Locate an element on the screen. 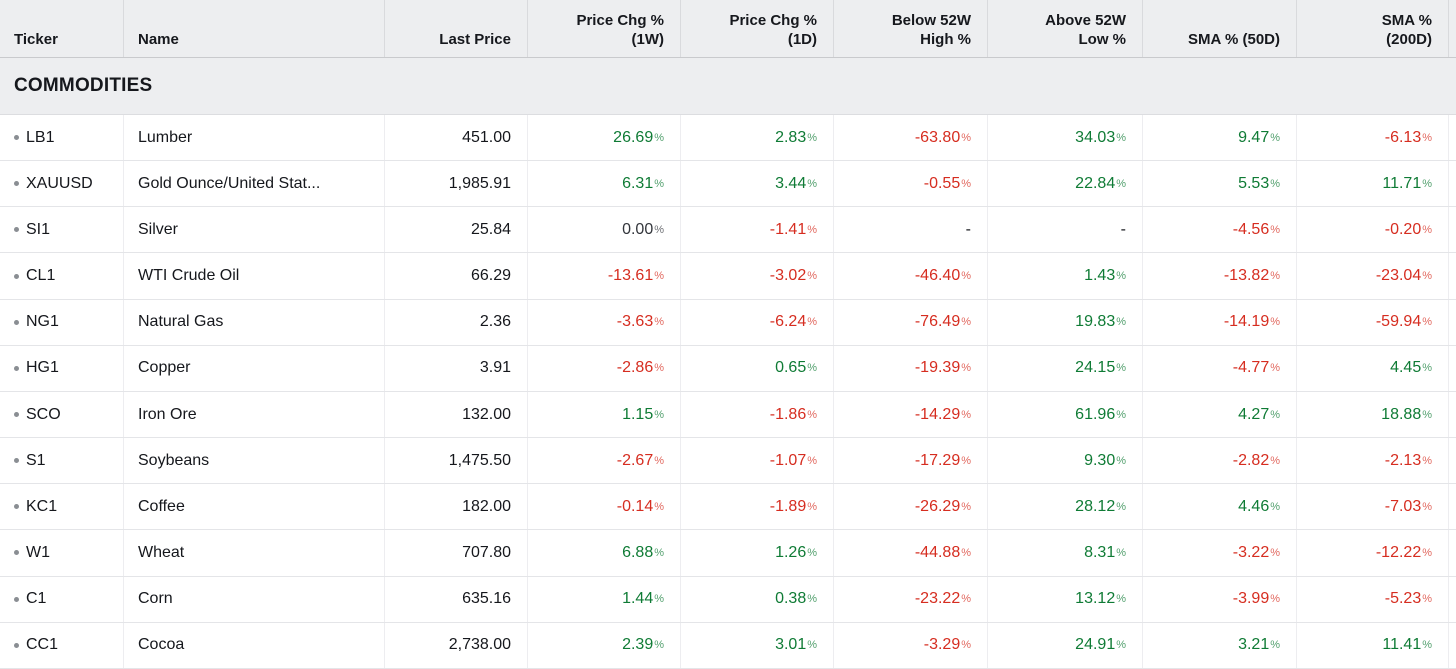  percent-value: 8.31 is located at coordinates (1100, 552).